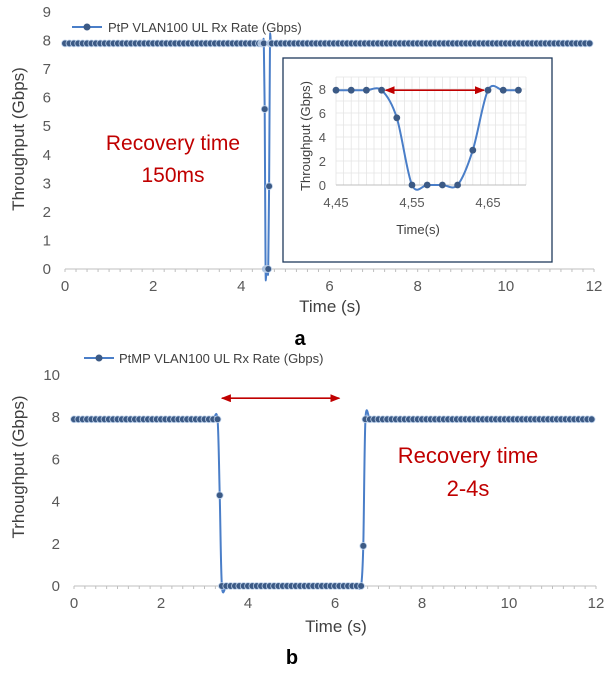 Image resolution: width=605 pixels, height=673 pixels. I want to click on chart-a-inset-x-tick-label: 4,45, so click(335, 202).